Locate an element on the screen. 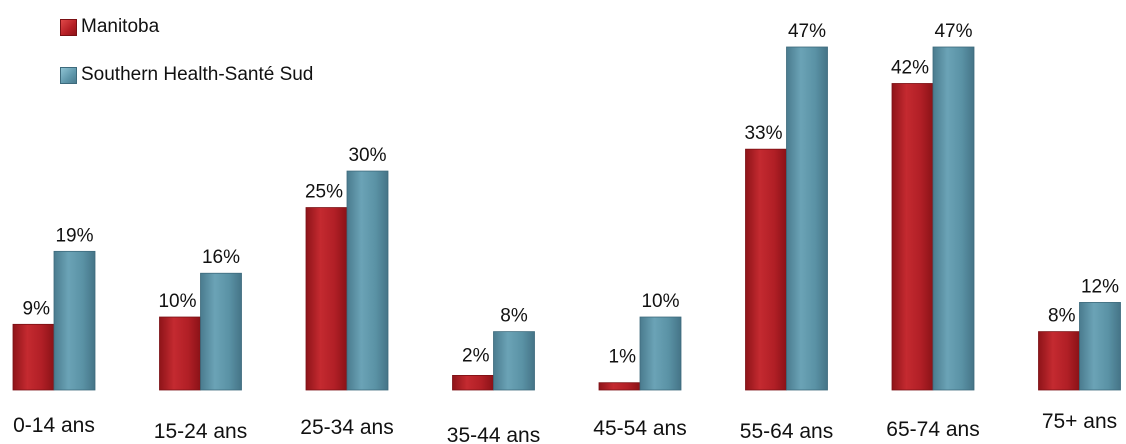 This screenshot has height=444, width=1126. value-label-manitoba-5: 33% is located at coordinates (763, 133).